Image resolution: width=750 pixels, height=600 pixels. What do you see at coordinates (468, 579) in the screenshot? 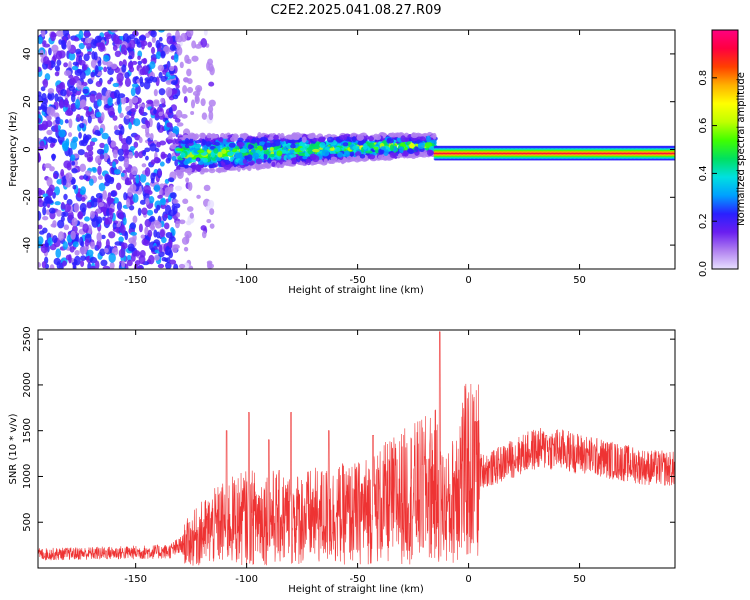
I see `snr-x-tick-label: 0` at bounding box center [468, 579].